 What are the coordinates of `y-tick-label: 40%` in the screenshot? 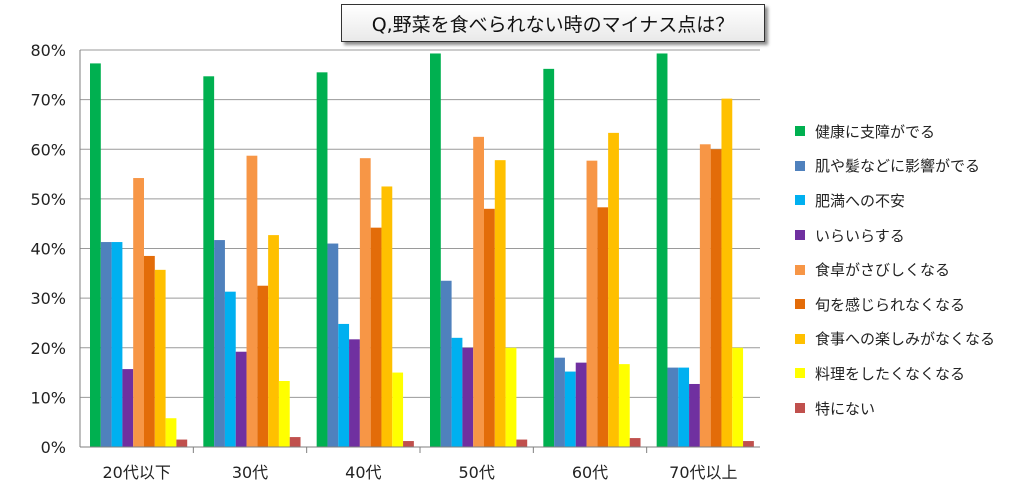 It's located at (48, 249).